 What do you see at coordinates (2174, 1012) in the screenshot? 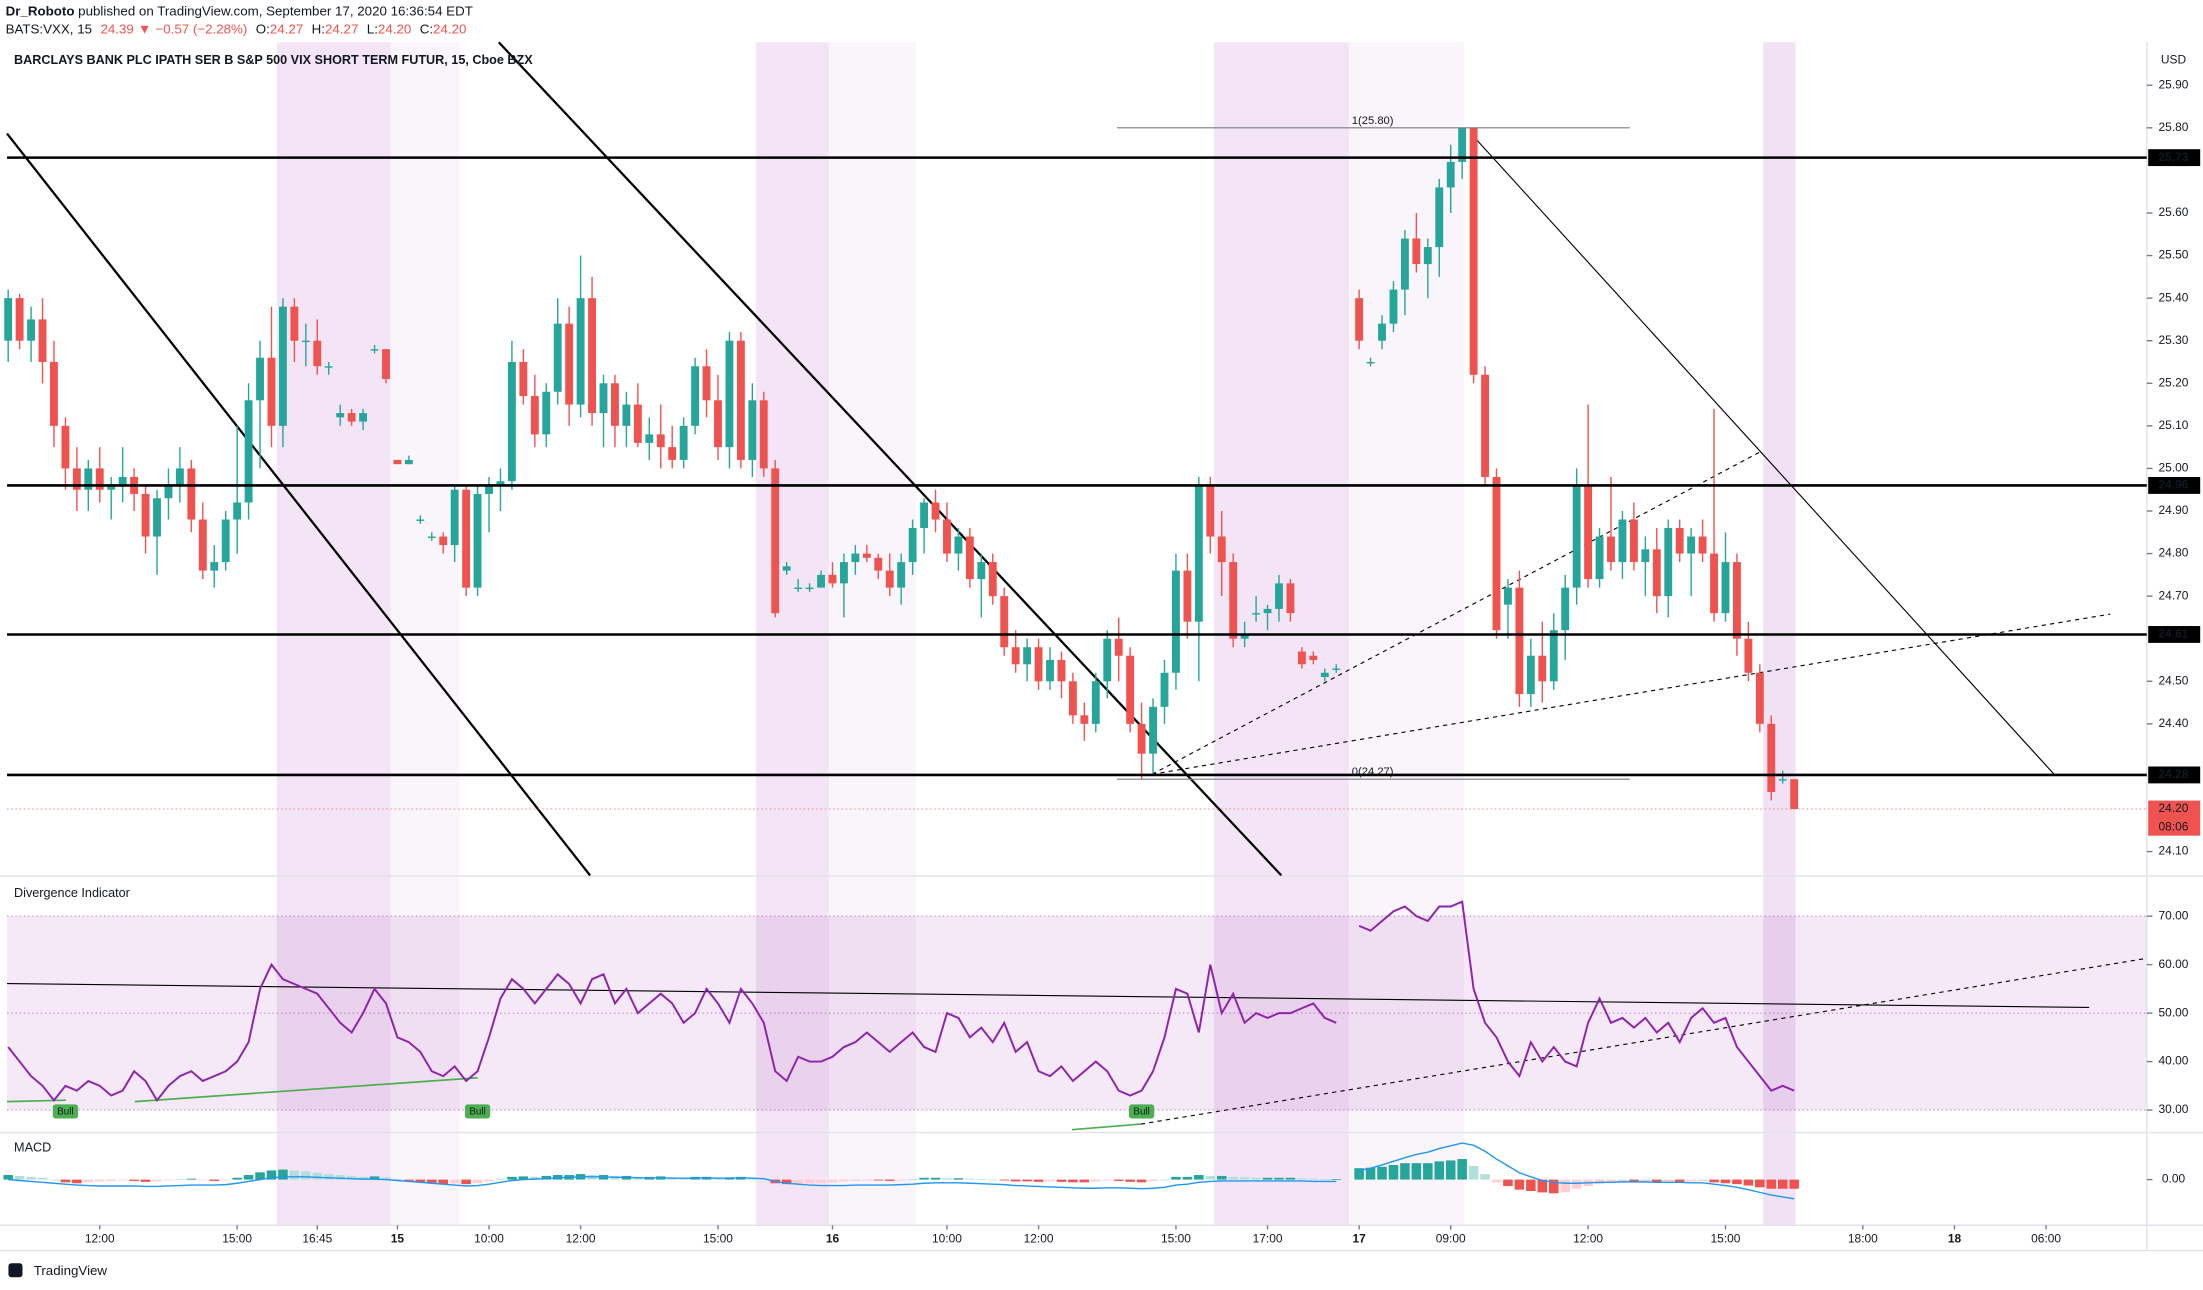
I see `y-tick-label: 50.00` at bounding box center [2174, 1012].